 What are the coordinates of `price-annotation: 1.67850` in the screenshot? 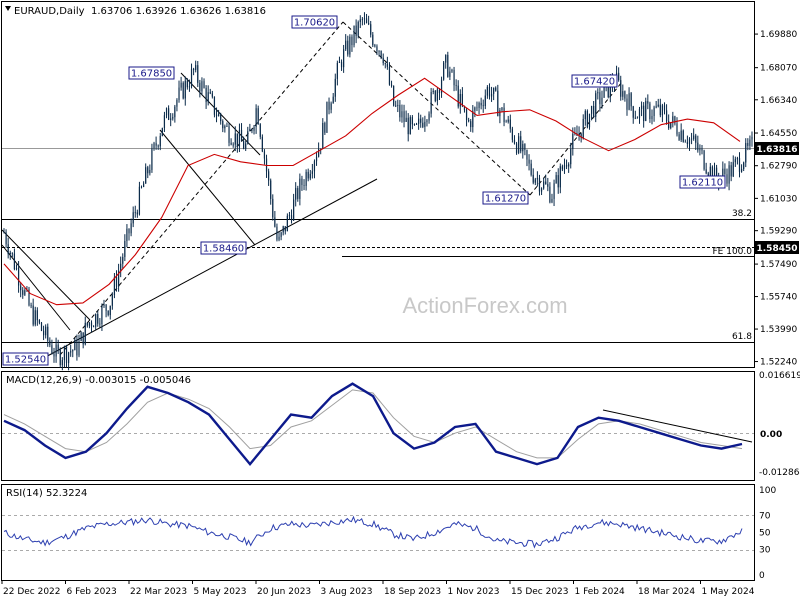 It's located at (151, 73).